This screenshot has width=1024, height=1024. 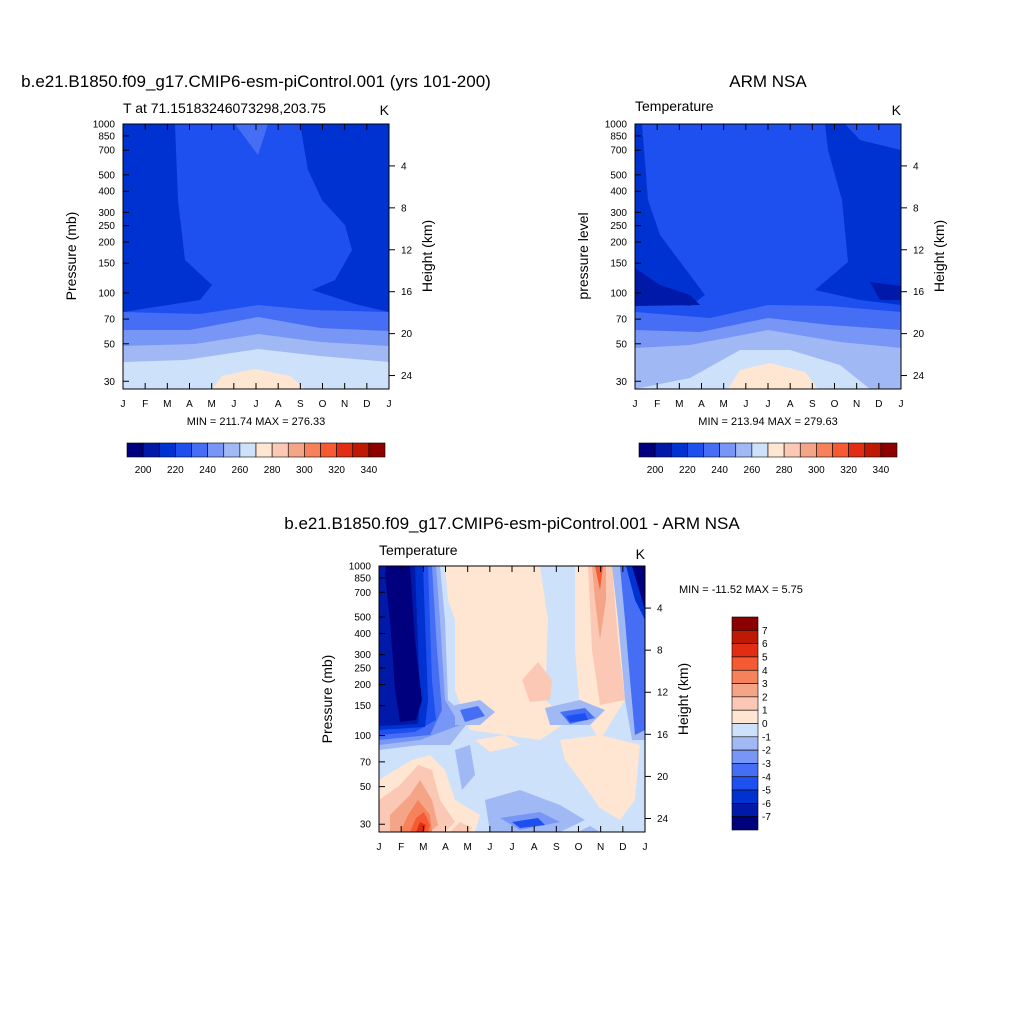 I want to click on colorbar-label: 0, so click(x=765, y=724).